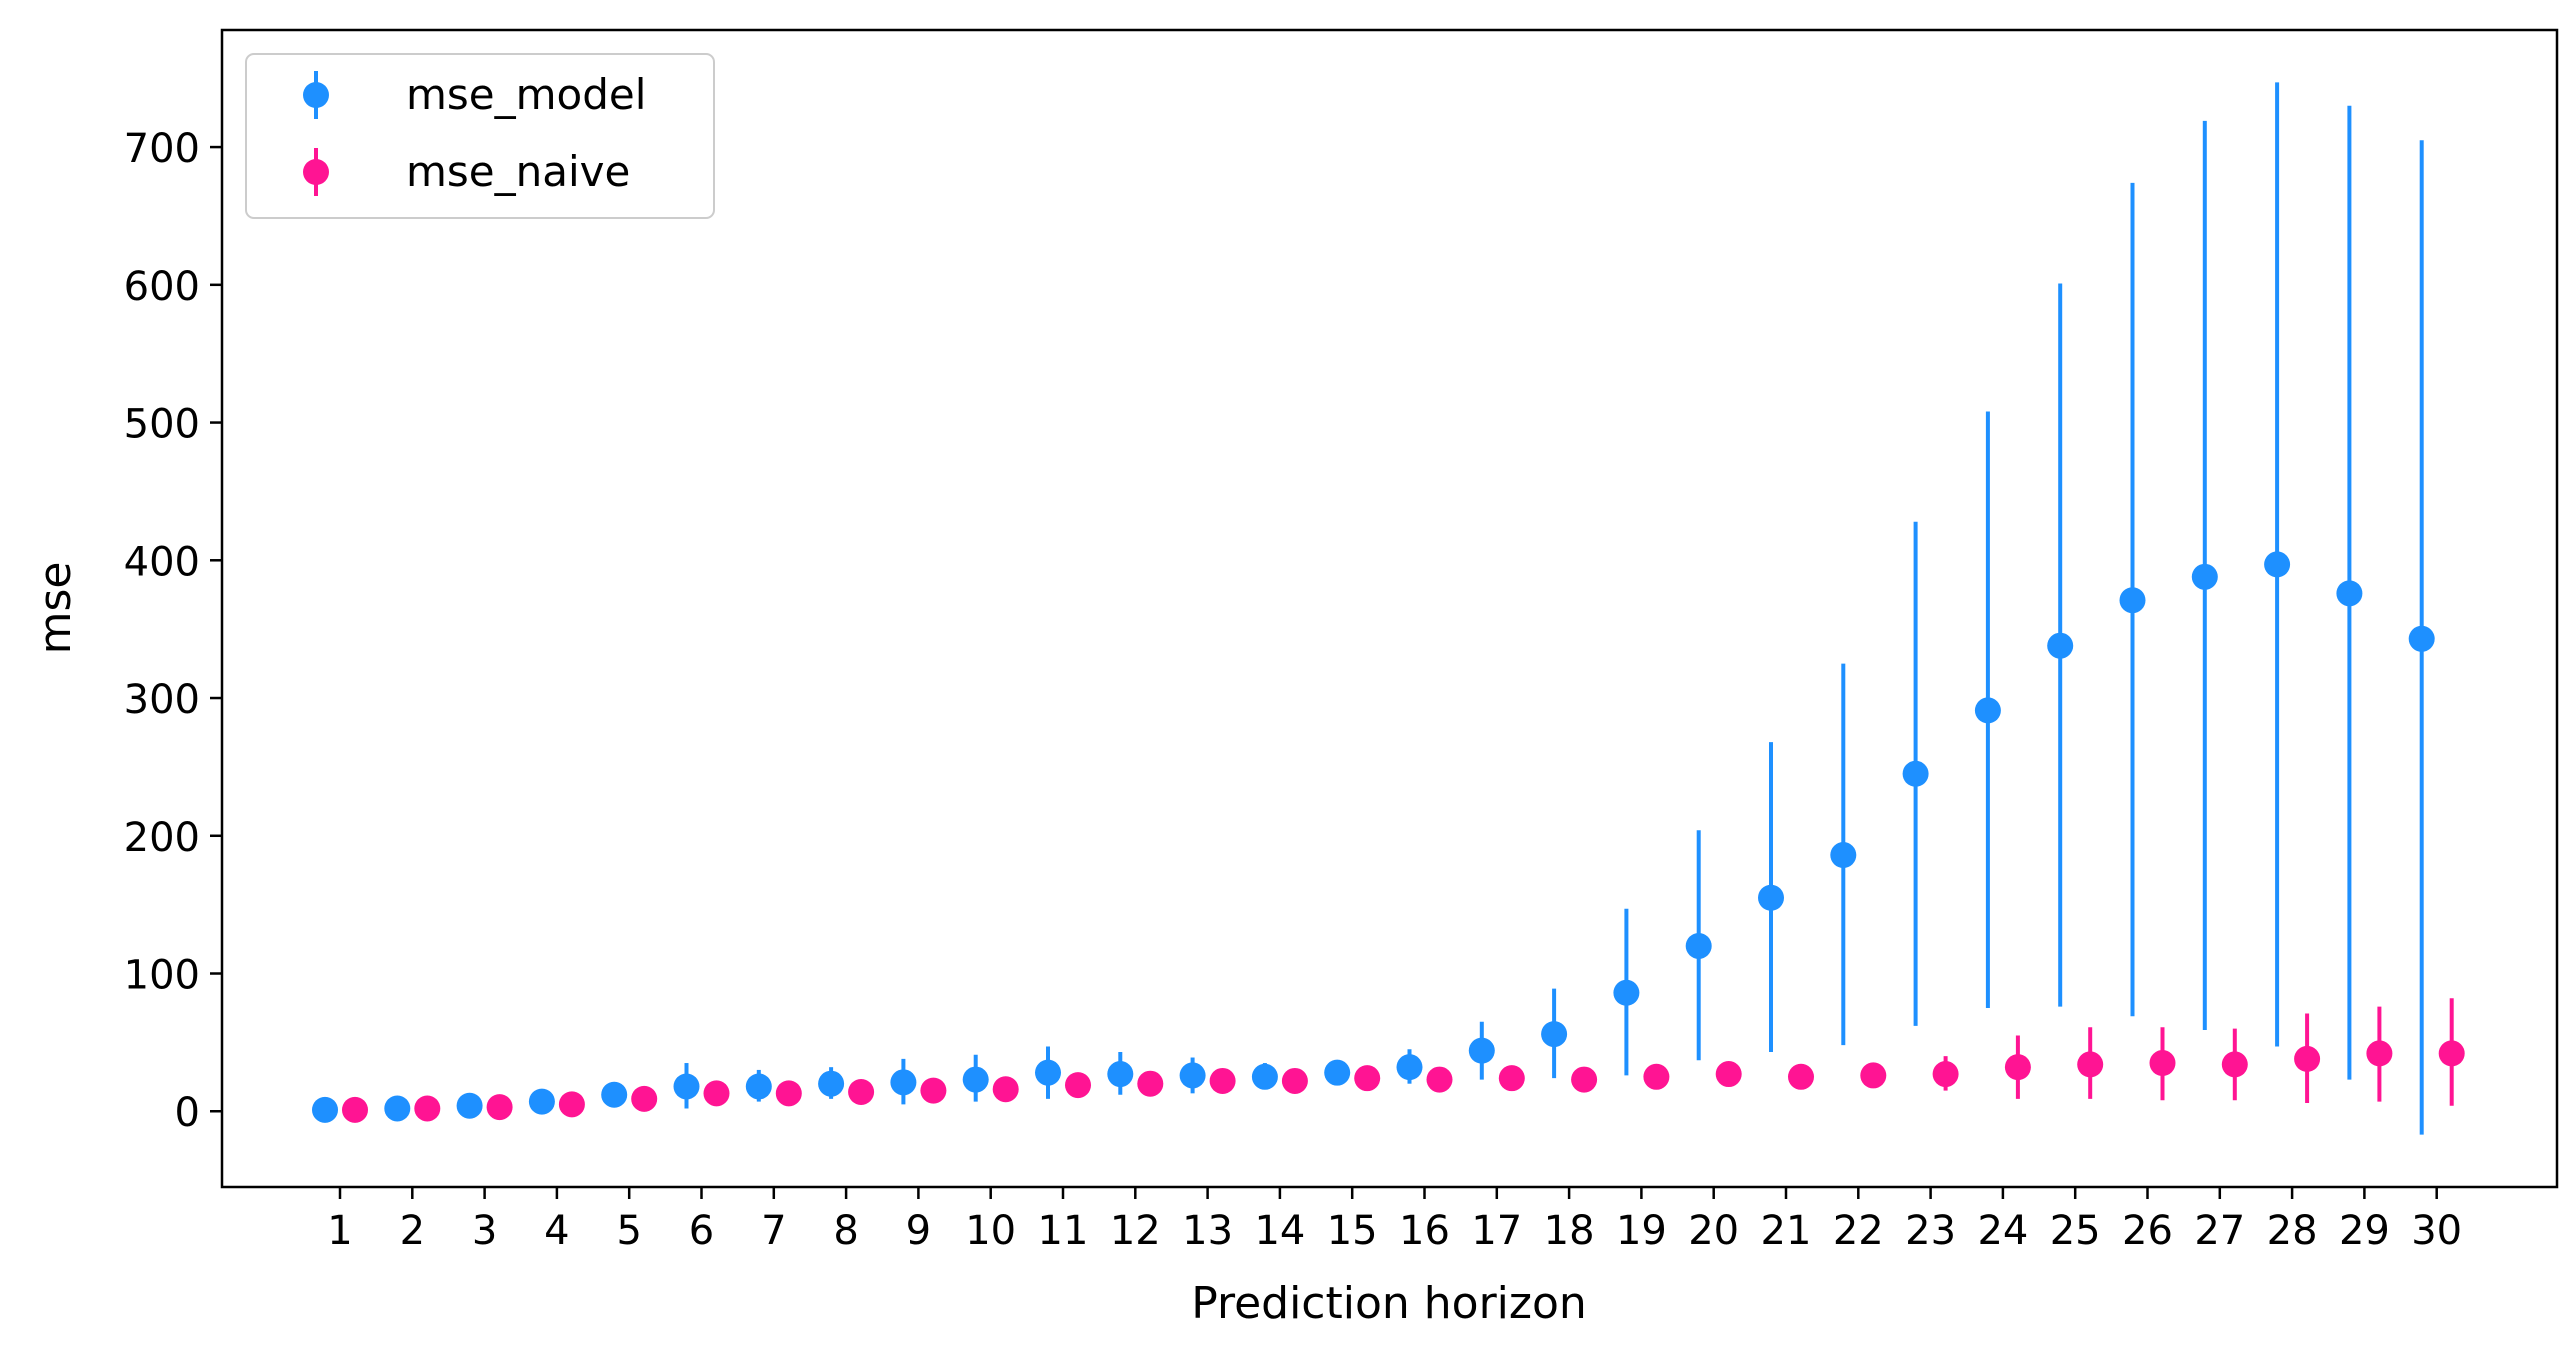 The image size is (2574, 1356). Describe the element at coordinates (990, 1231) in the screenshot. I see `x-tick-label: 10` at that location.